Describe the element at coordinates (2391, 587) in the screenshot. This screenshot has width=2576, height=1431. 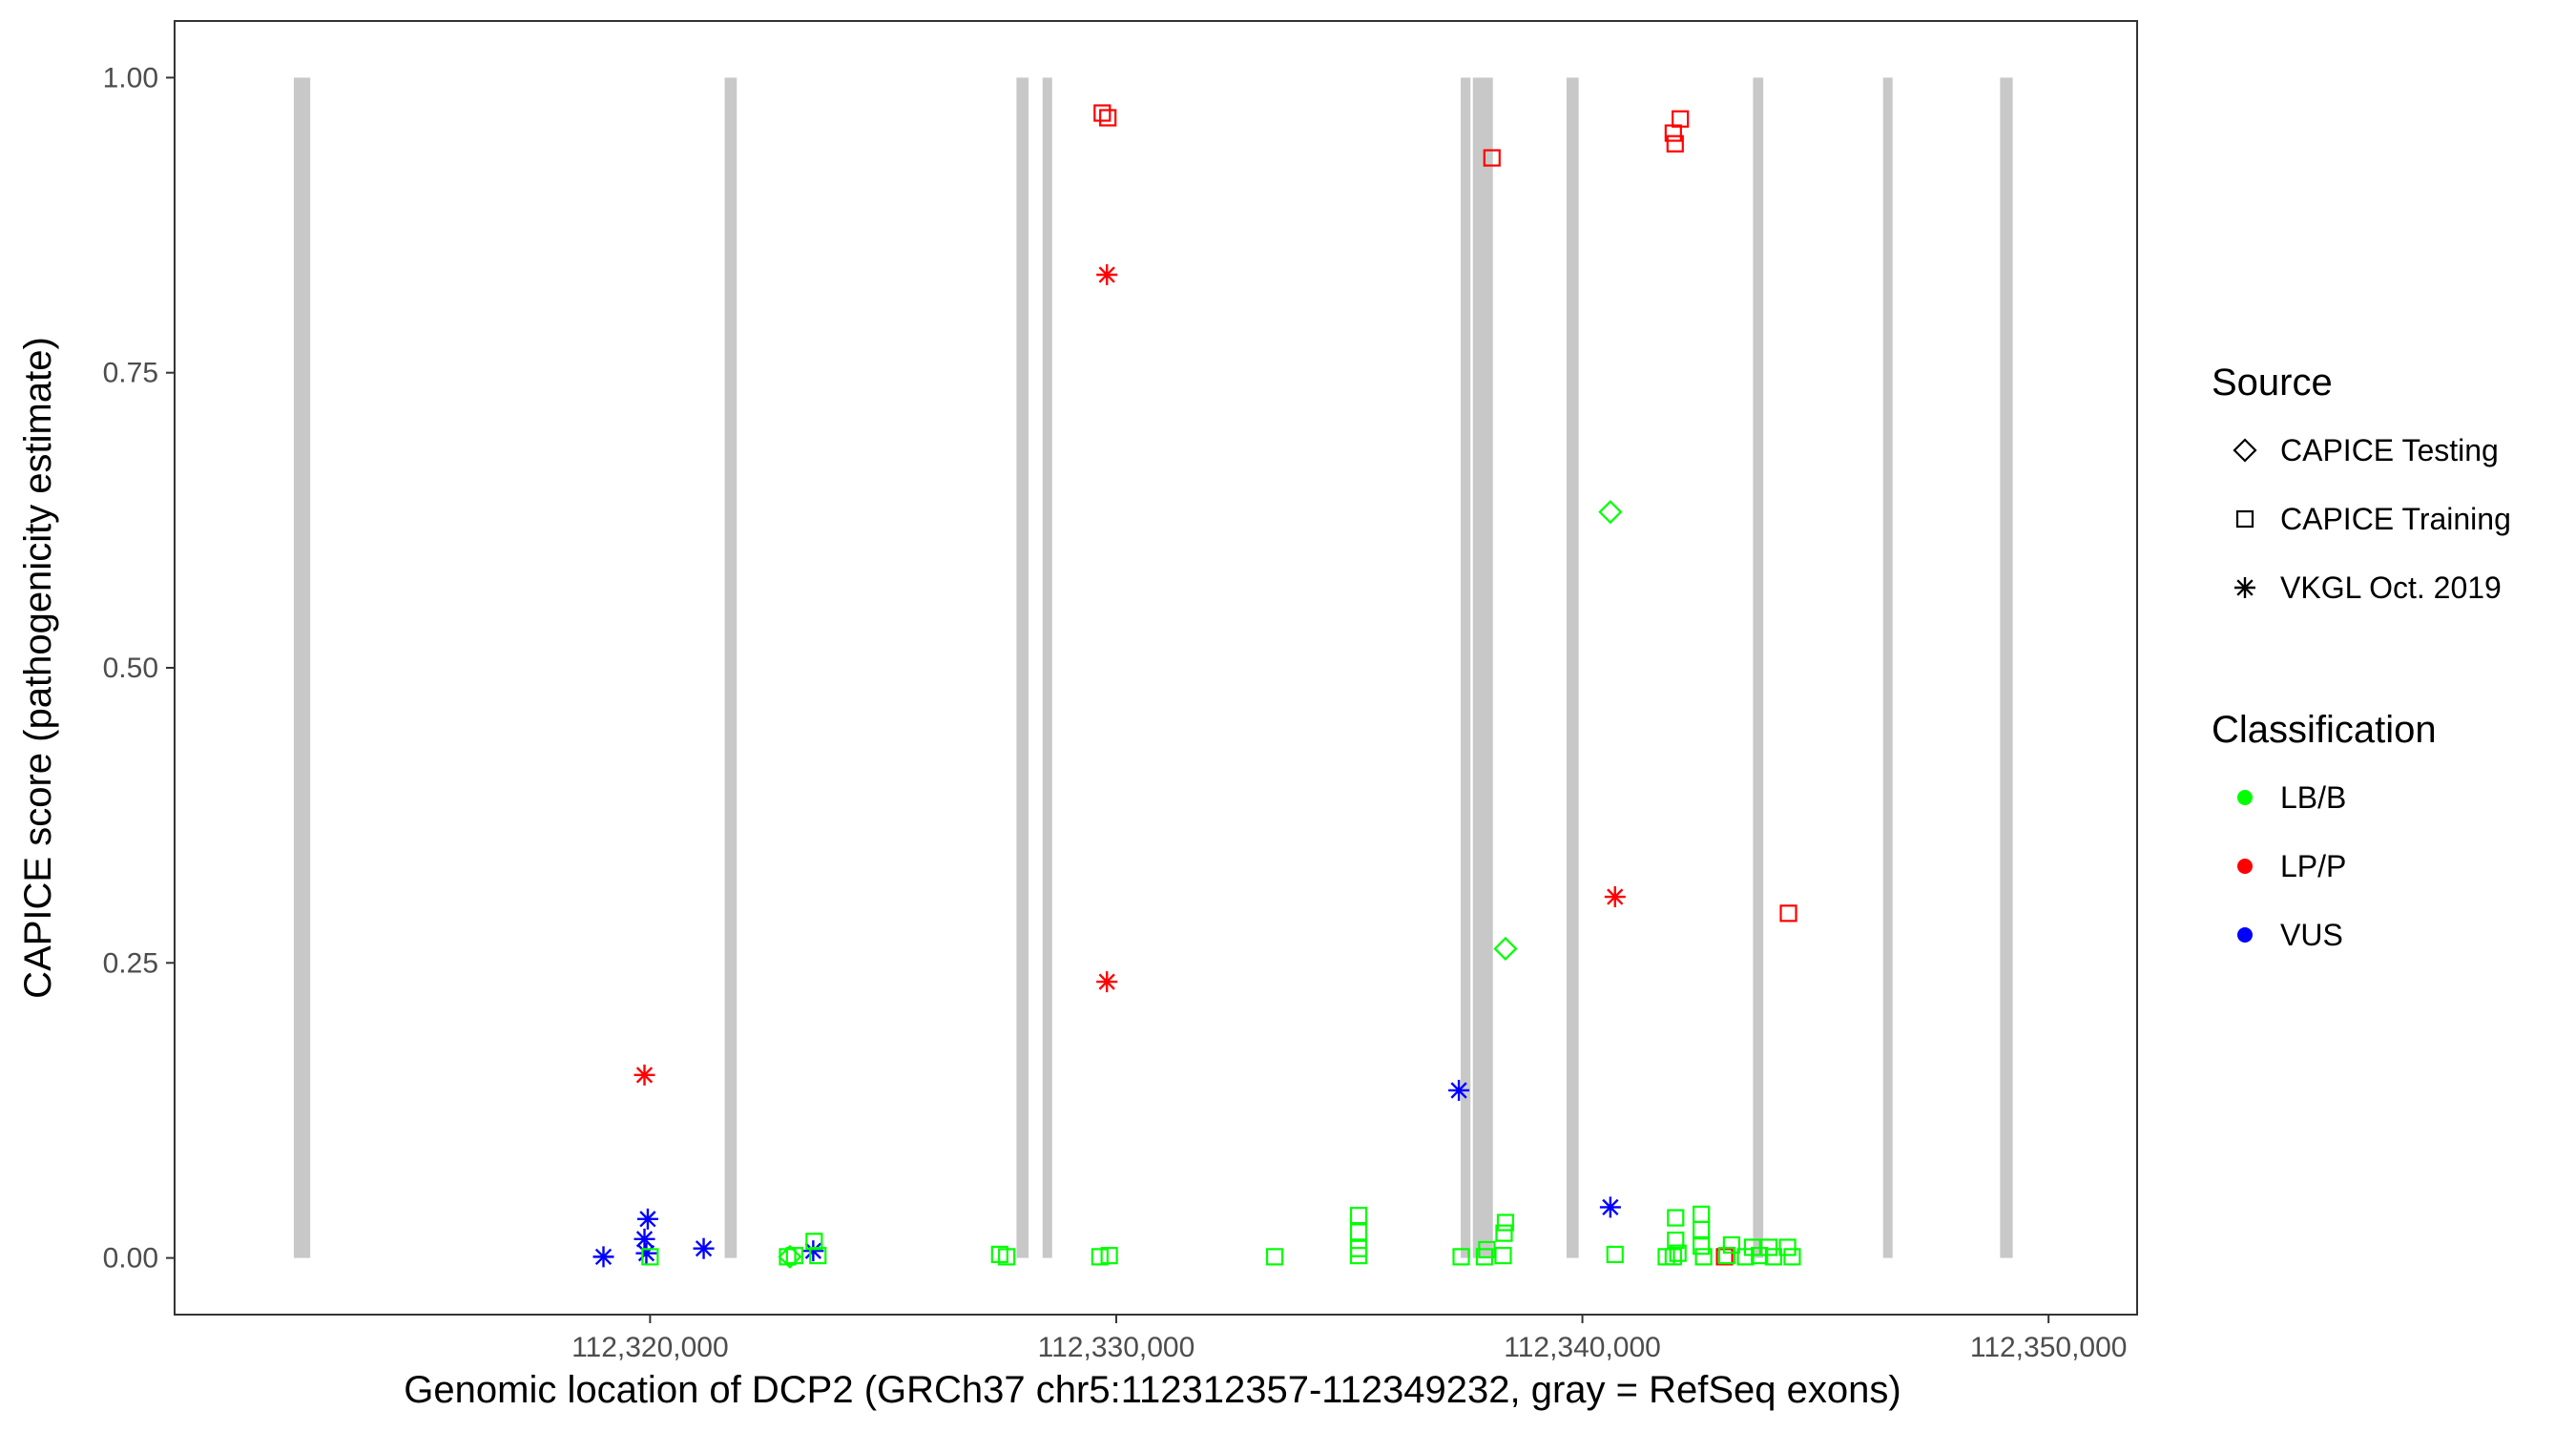
I see `legend-source-label: VKGL Oct. 2019` at that location.